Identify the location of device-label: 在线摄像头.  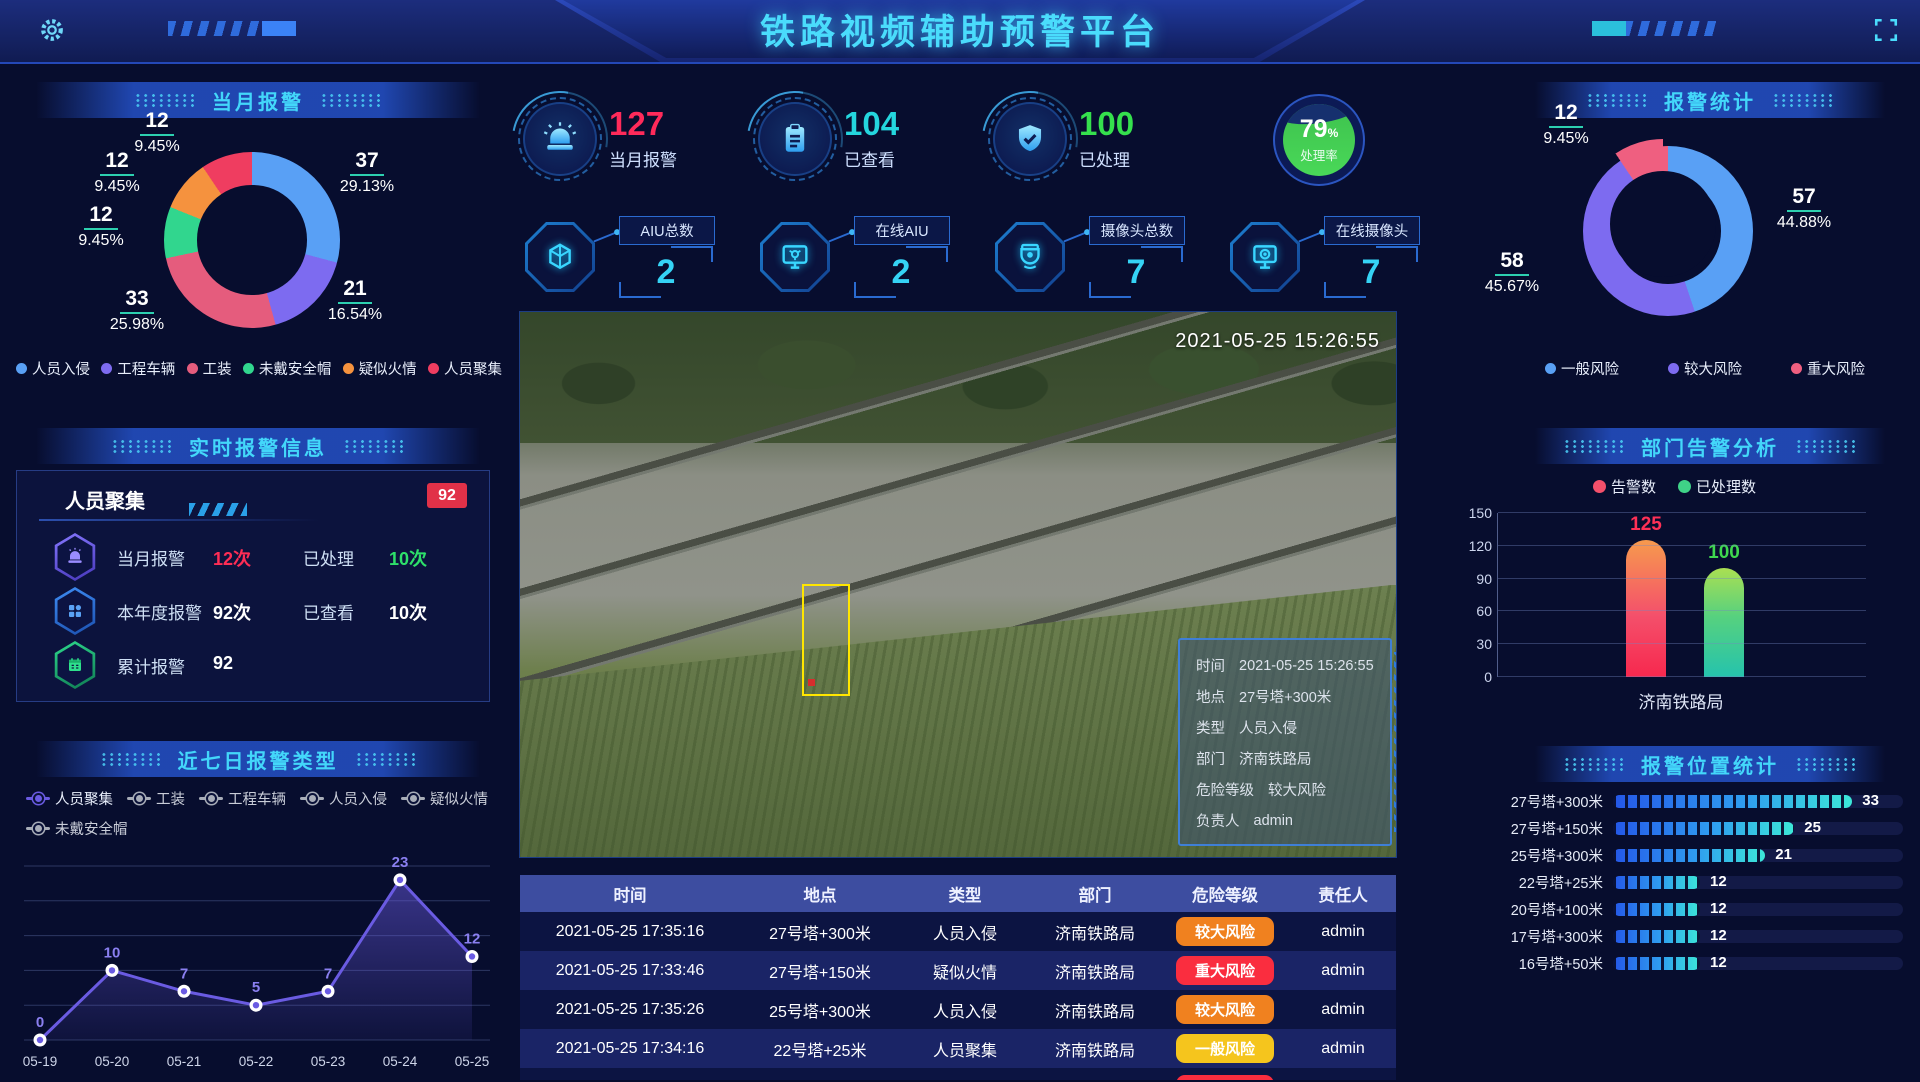
(1372, 230).